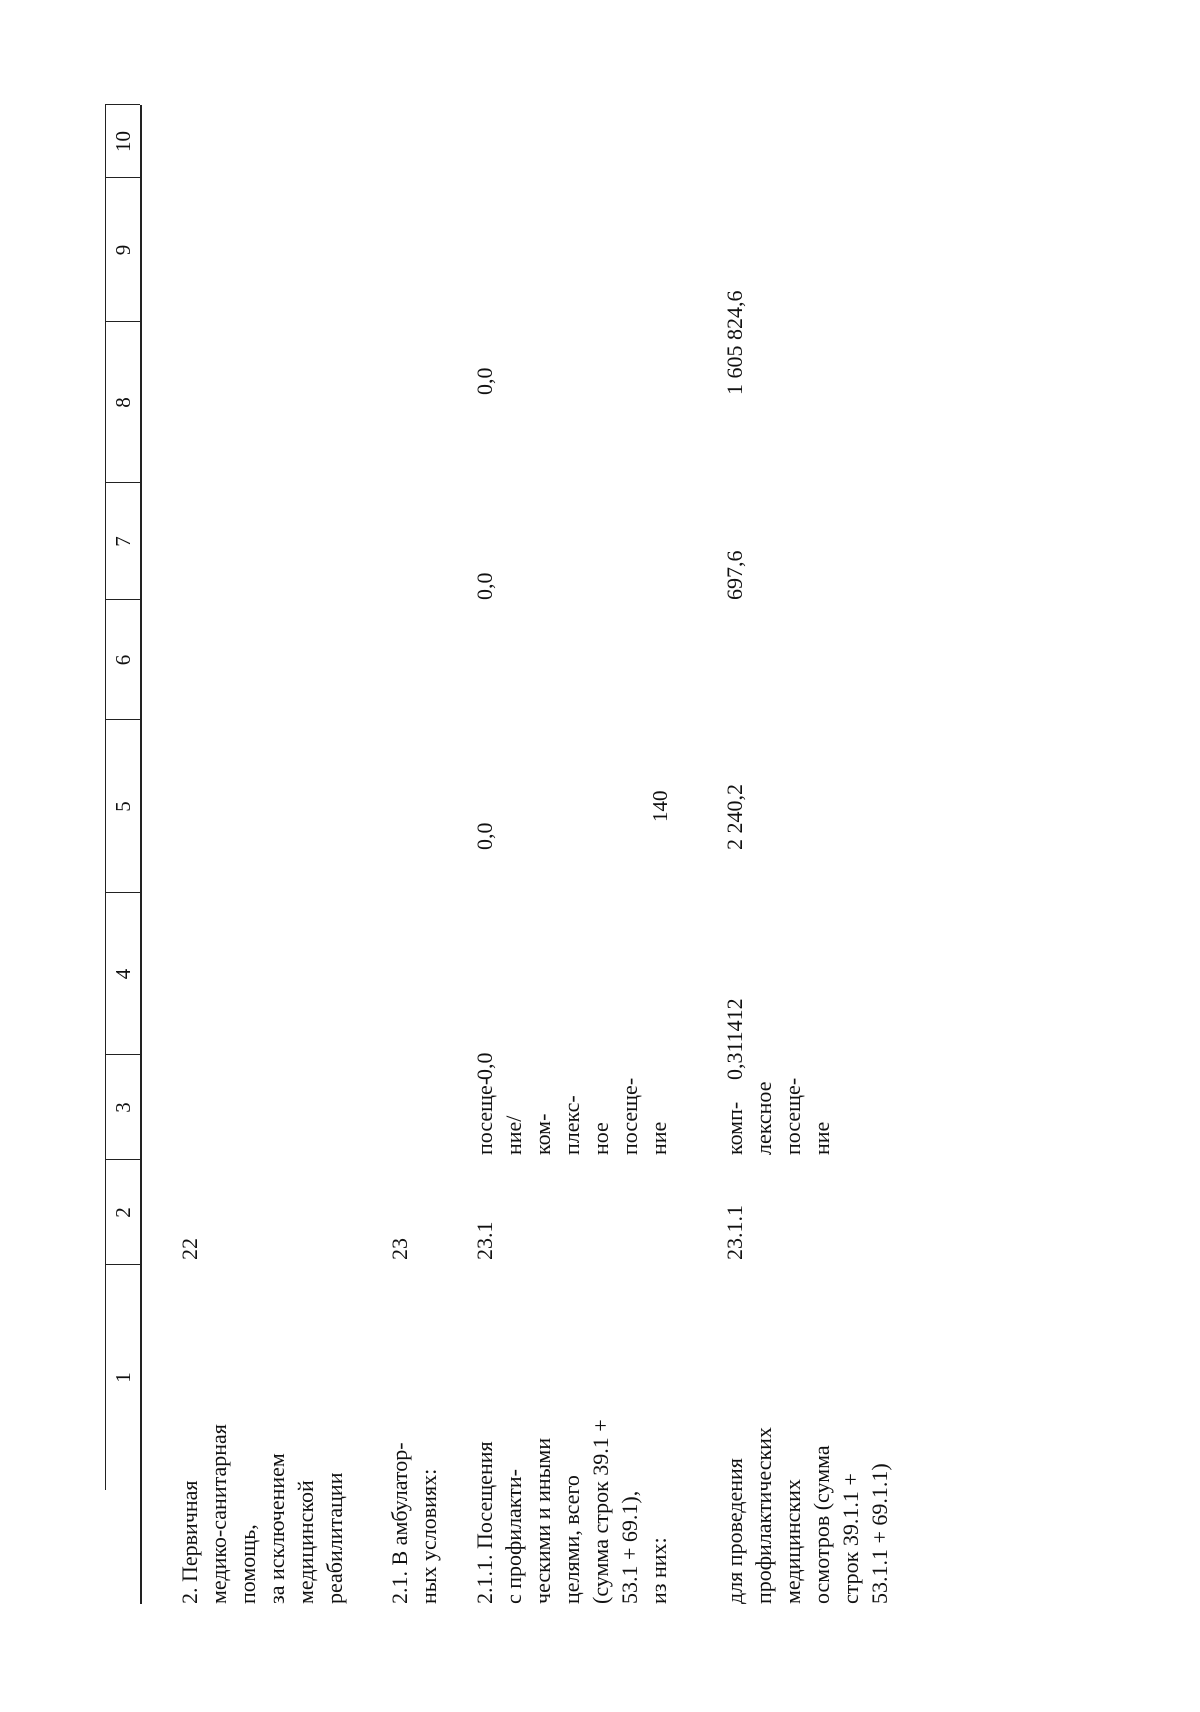 The height and width of the screenshot is (1712, 1200). I want to click on cell-value: посеще- ние/ ком- плекс- ное посеще- ние, so click(571, 1116).